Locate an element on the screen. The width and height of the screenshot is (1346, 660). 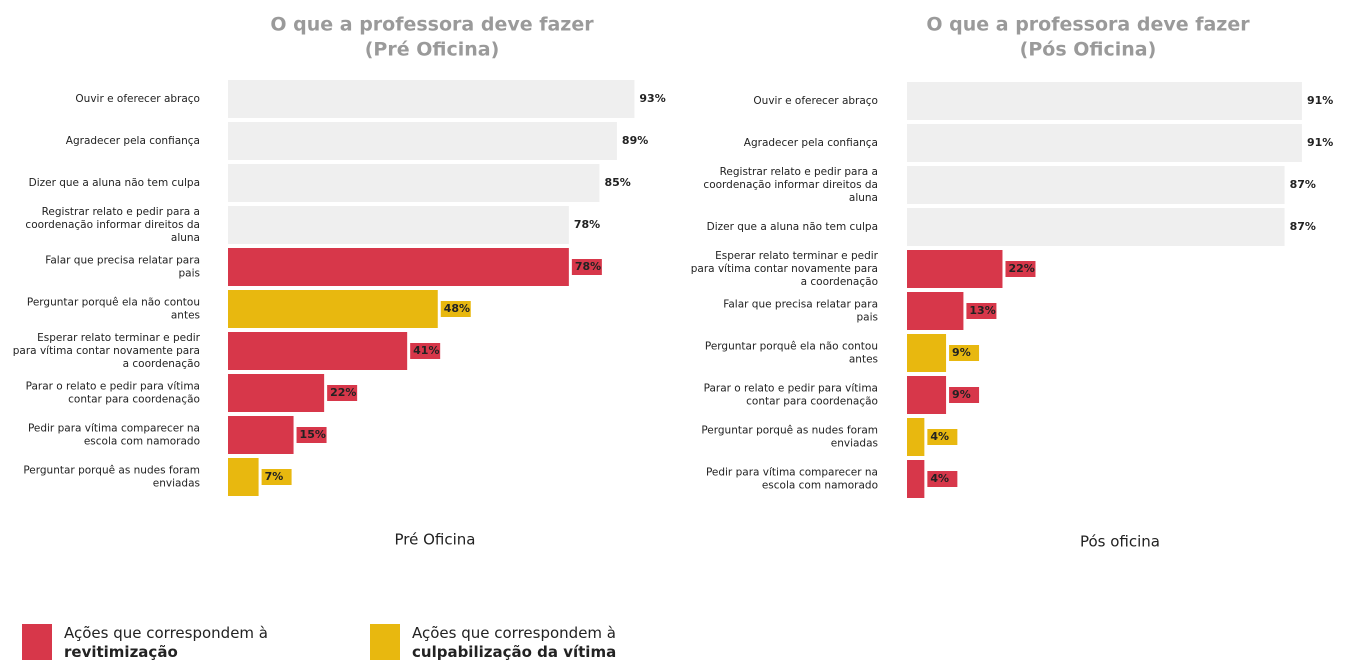
value-label: 15% is located at coordinates (313, 434).